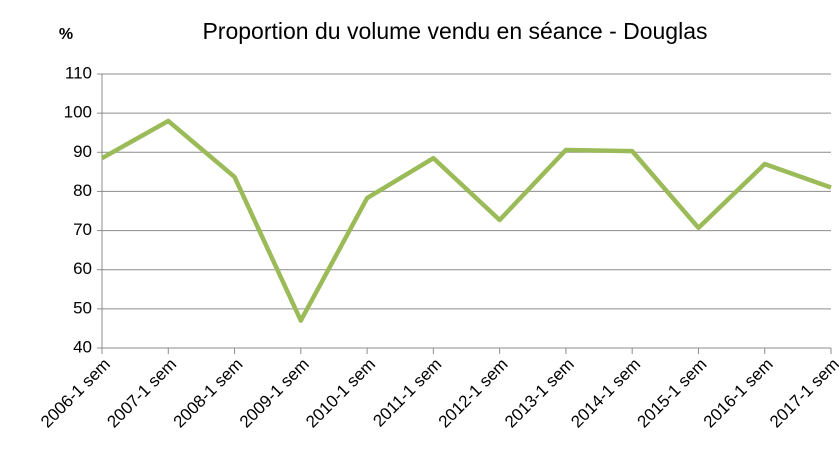  What do you see at coordinates (802, 393) in the screenshot?
I see `x-tick-label: 2017-1 sem` at bounding box center [802, 393].